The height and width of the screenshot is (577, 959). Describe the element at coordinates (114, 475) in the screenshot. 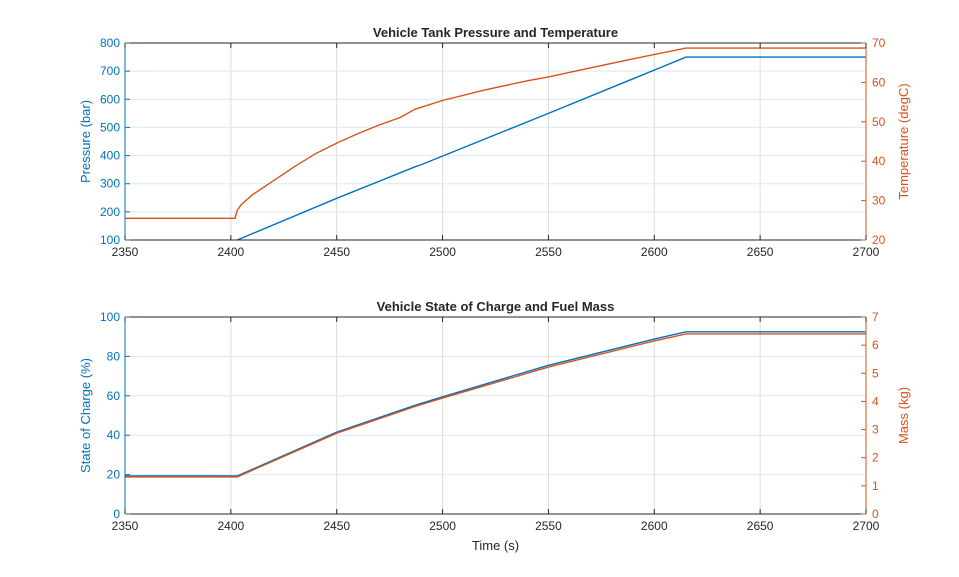

I see `left-y-tick-label: 20` at that location.